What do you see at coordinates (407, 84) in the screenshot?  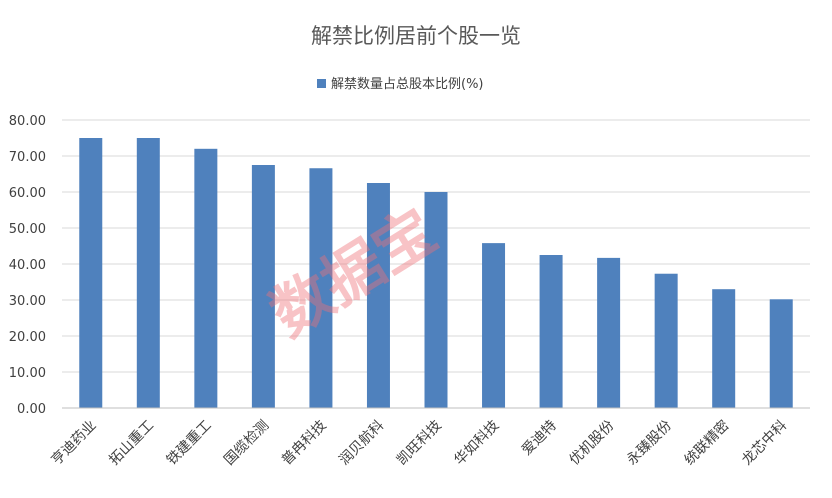 I see `legend-label: 解禁数量占总股本比例(%)` at bounding box center [407, 84].